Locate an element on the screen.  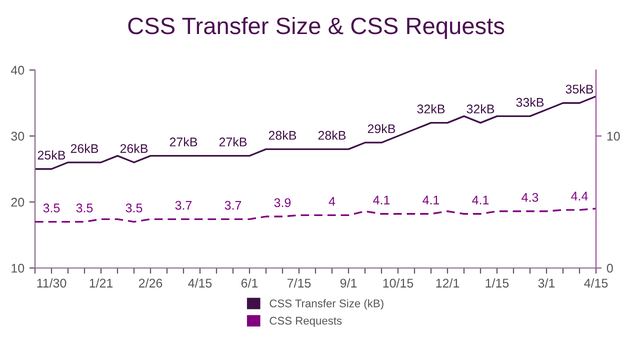
data-label: 25kB is located at coordinates (52, 155).